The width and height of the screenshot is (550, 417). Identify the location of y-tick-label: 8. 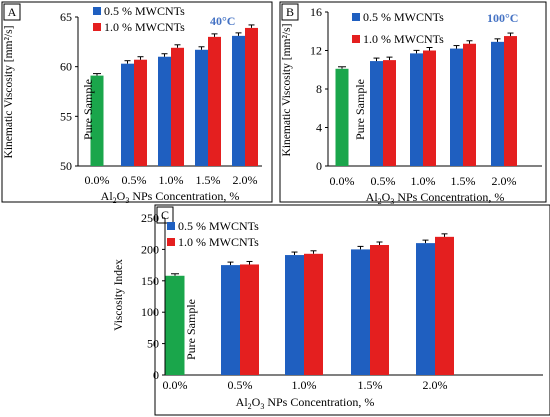
(319, 89).